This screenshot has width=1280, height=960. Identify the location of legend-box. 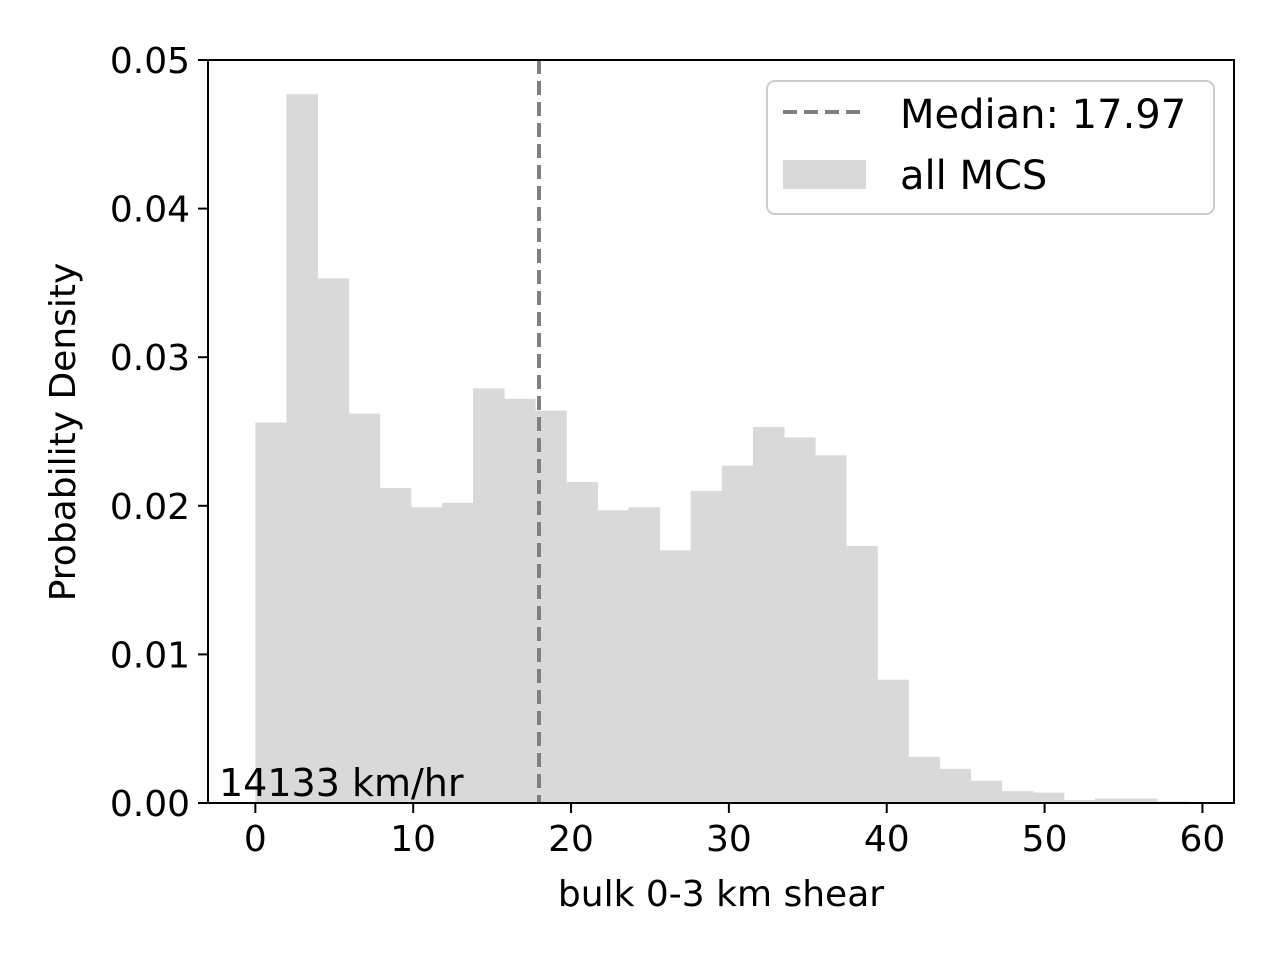
(990, 147).